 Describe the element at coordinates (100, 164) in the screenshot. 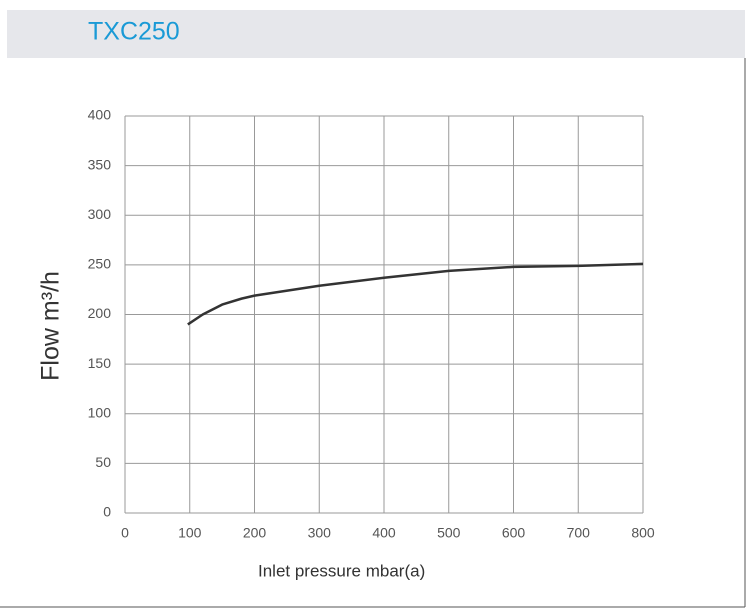

I see `y-tick-label: 350` at that location.